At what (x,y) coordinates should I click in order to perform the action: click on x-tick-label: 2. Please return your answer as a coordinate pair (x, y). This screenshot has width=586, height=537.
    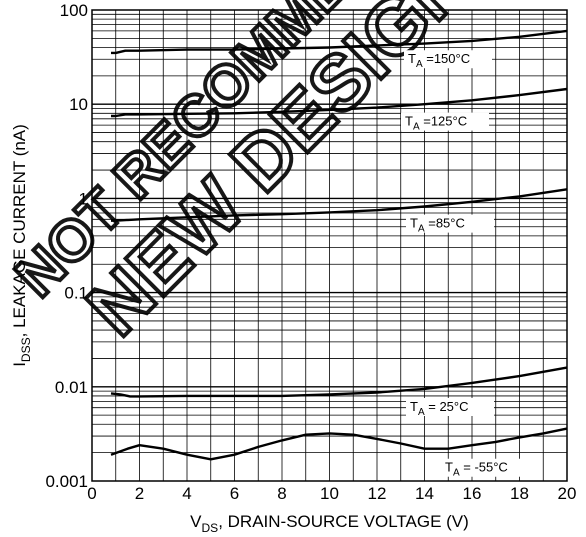
    Looking at the image, I should click on (139, 493).